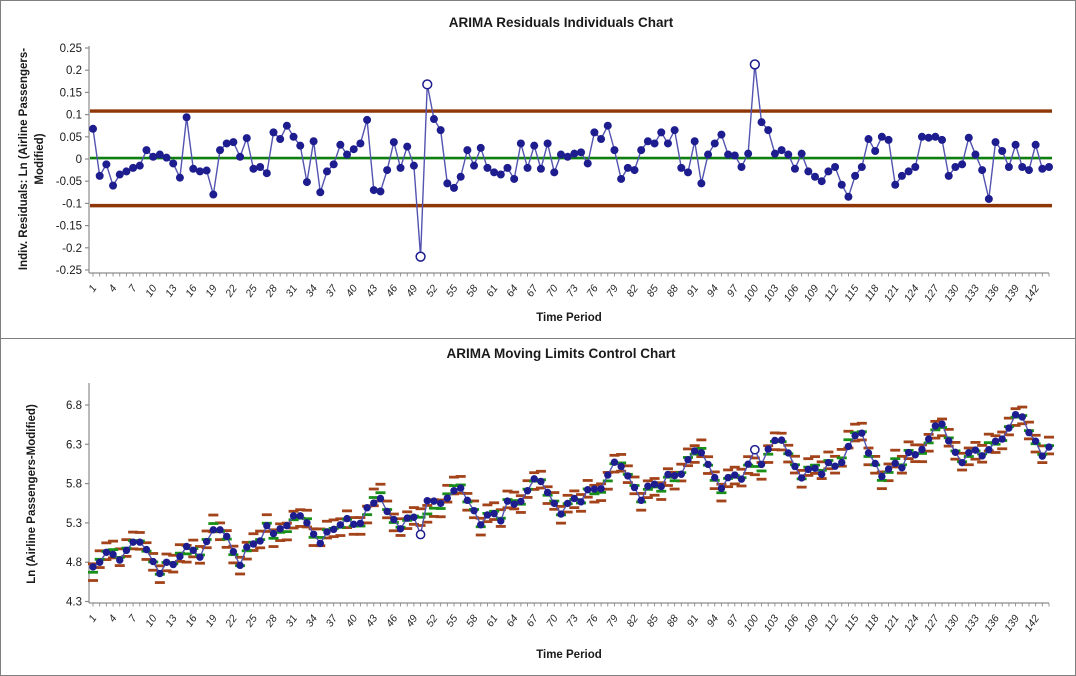 The width and height of the screenshot is (1076, 676). Describe the element at coordinates (231, 621) in the screenshot. I see `x-tick-label: 22` at that location.